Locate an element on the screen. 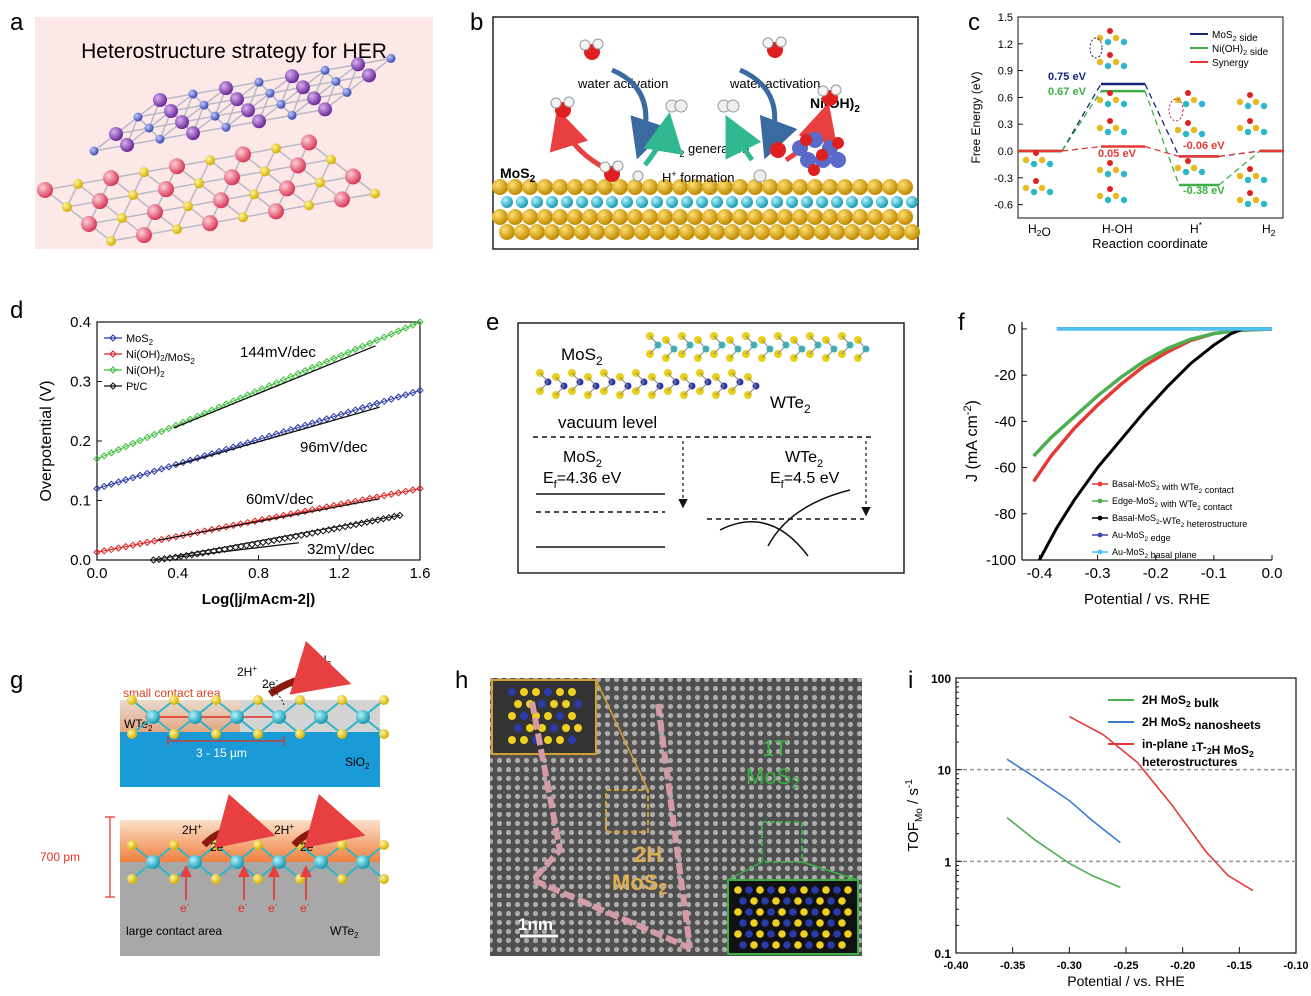 This screenshot has width=1311, height=996. phase-boundary-right is located at coordinates (674, 826).